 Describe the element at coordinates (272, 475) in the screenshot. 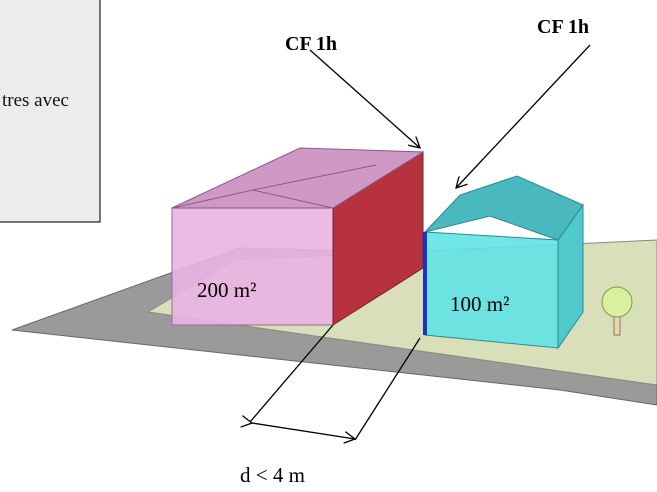

I see `distance-label: d < 4 m` at that location.